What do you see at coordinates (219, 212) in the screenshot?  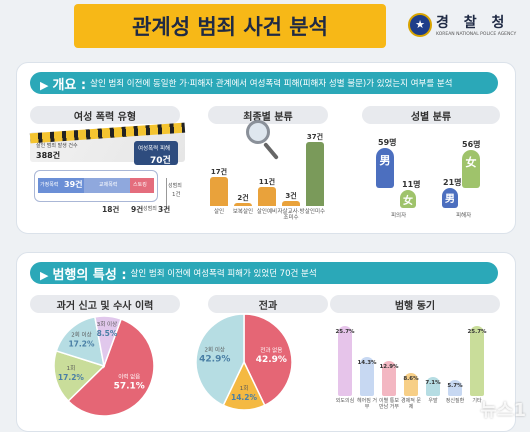 I see `final-type-category-label: 살인` at bounding box center [219, 212].